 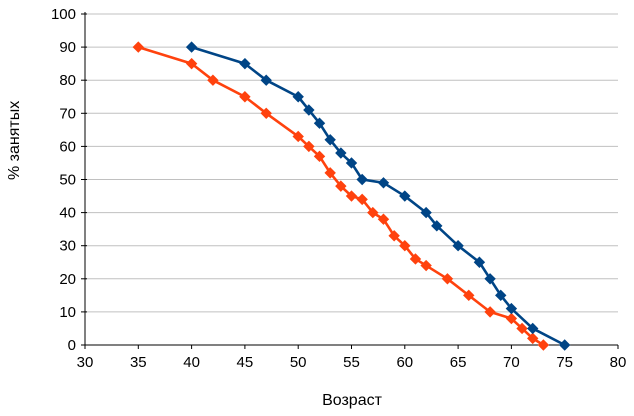 I want to click on y-tick-label-0: 0, so click(x=72, y=345).